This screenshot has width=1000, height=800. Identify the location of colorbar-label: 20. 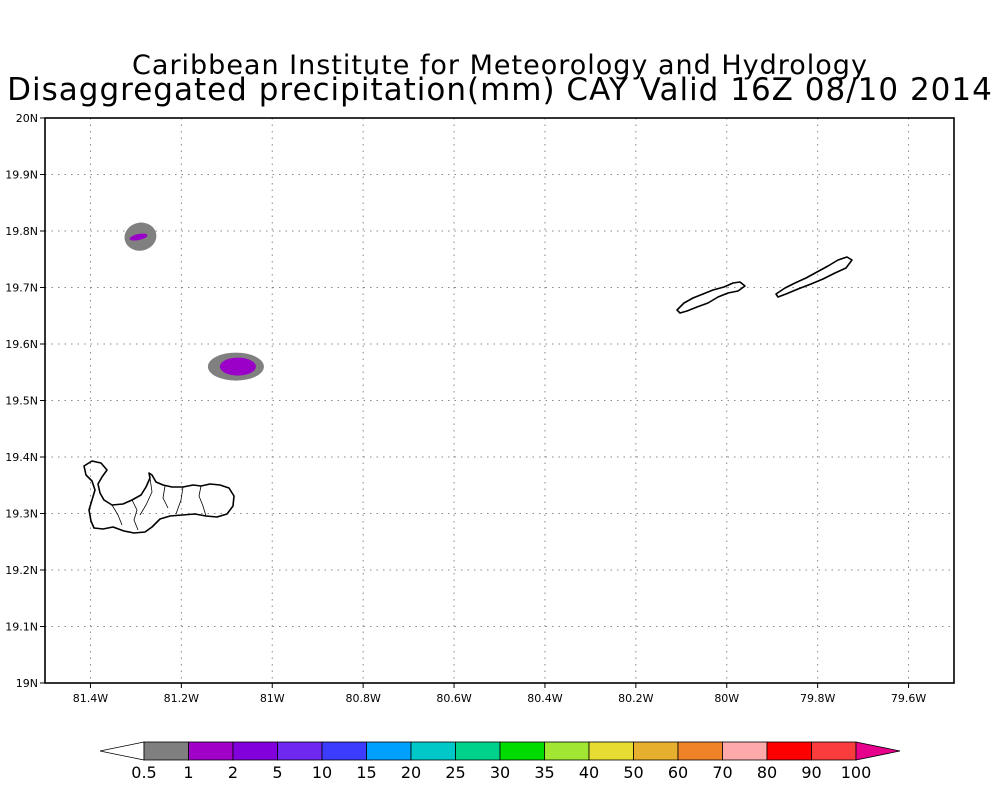
(411, 772).